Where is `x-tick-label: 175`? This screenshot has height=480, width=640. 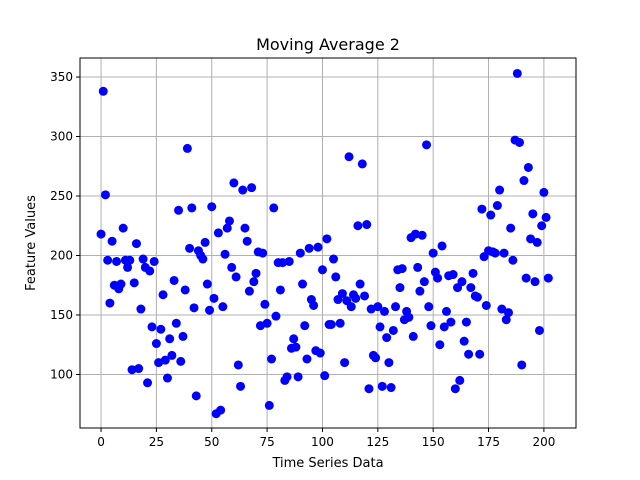
x-tick-label: 175 is located at coordinates (488, 442).